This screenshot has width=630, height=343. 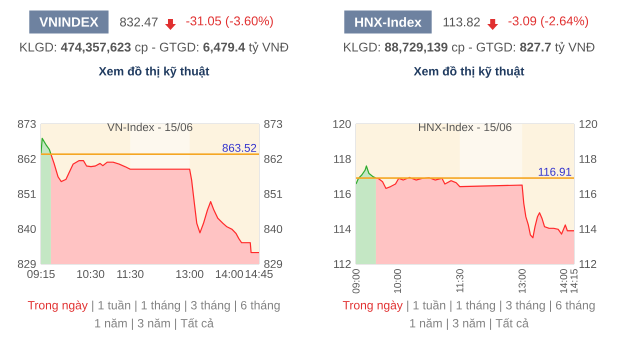 What do you see at coordinates (589, 124) in the screenshot?
I see `y2-tick-label: 120` at bounding box center [589, 124].